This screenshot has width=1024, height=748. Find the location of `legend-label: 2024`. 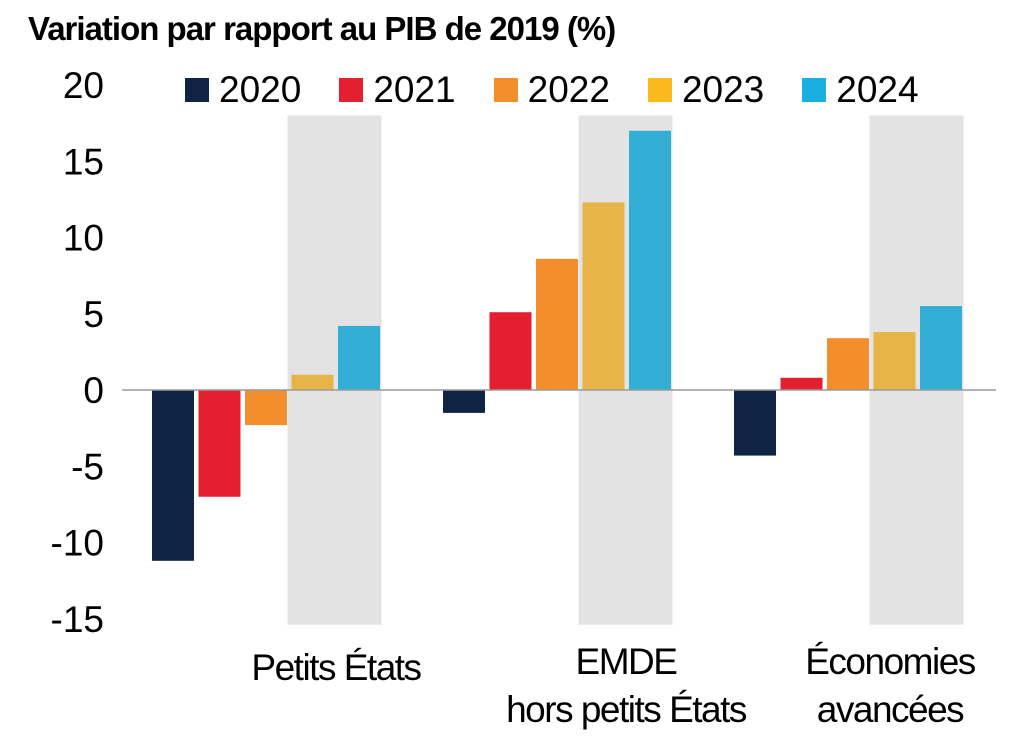

legend-label: 2024 is located at coordinates (877, 89).